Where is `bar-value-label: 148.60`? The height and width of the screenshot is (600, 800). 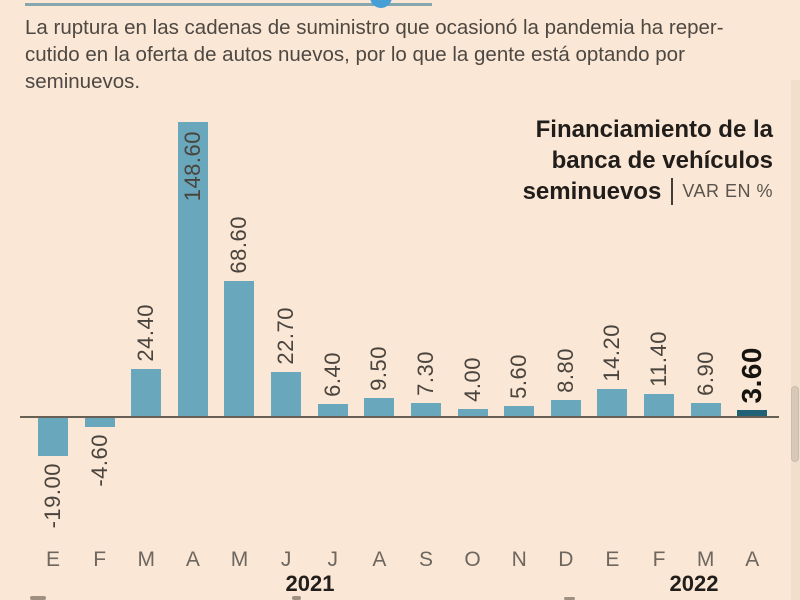
bar-value-label: 148.60 is located at coordinates (192, 166).